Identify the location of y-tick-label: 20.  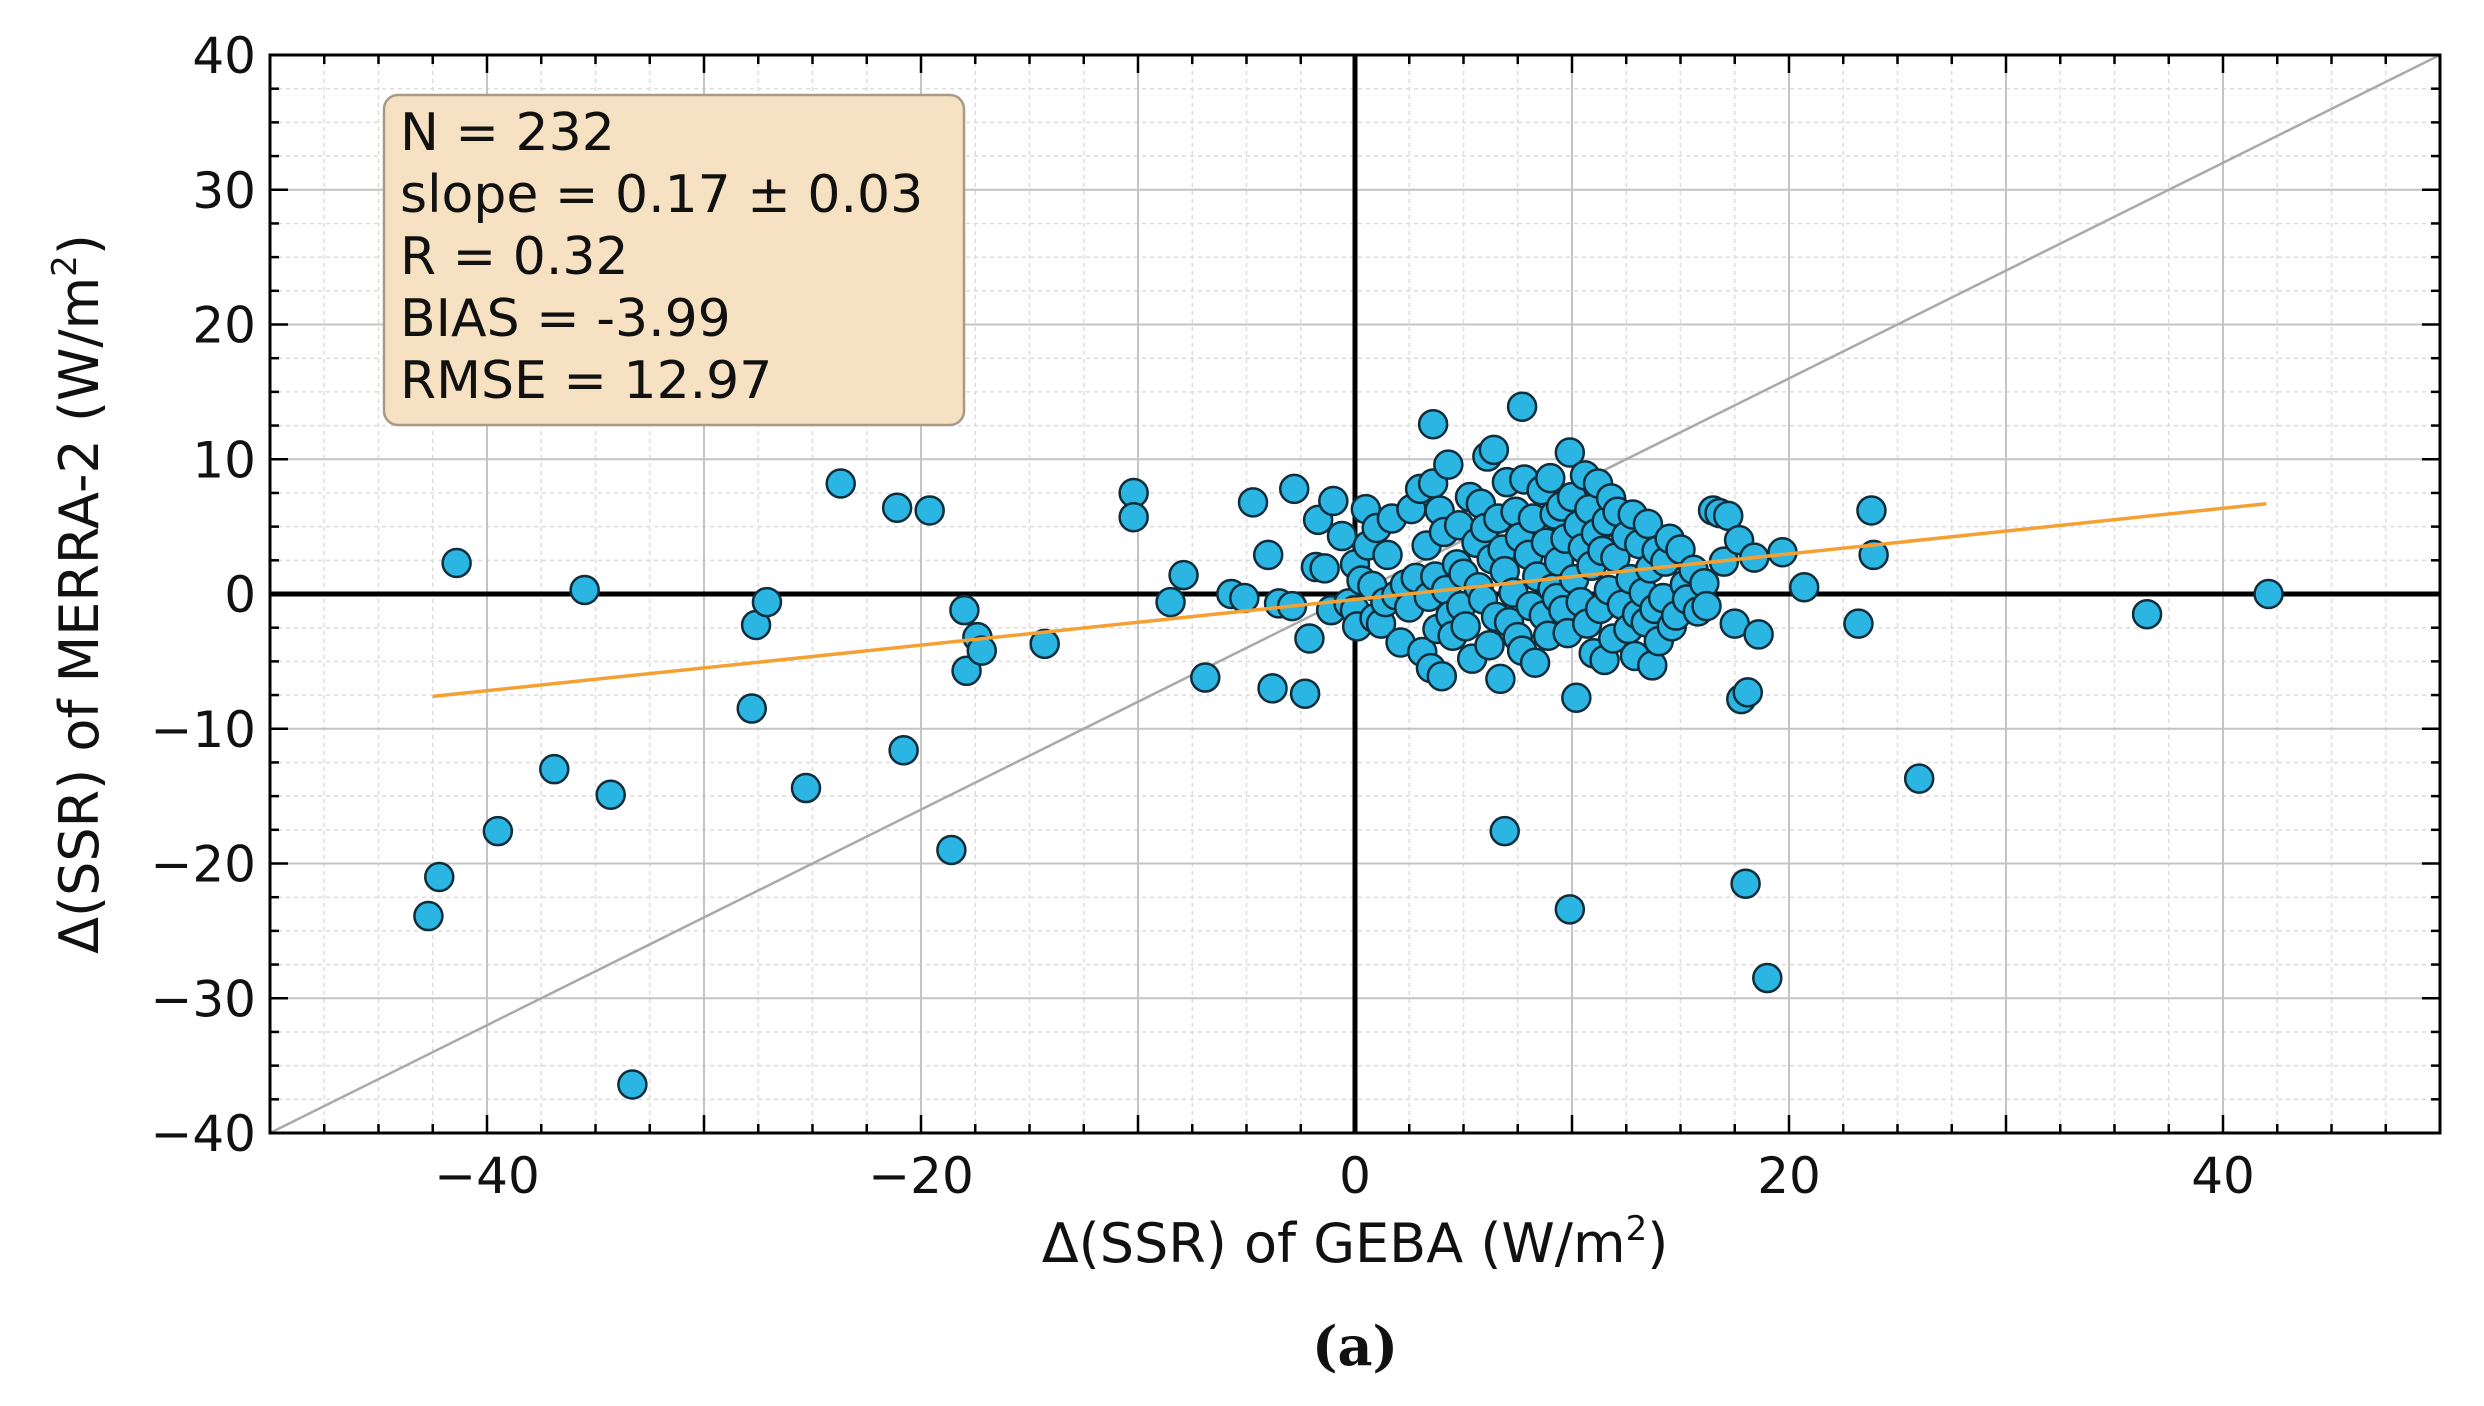
(224, 326).